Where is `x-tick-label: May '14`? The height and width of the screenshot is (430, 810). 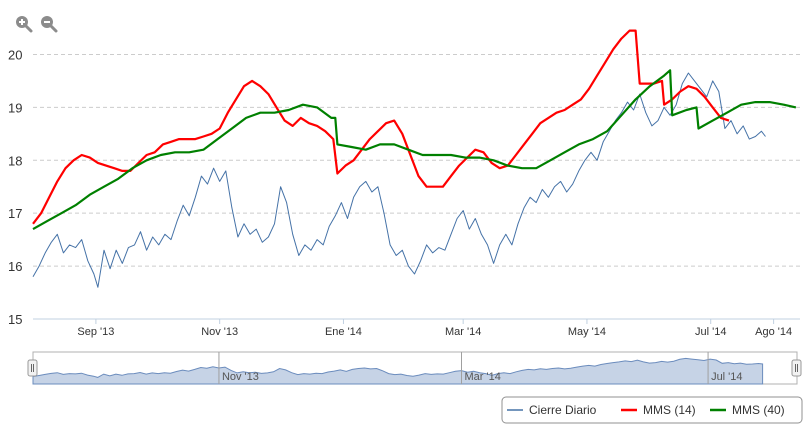
x-tick-label: May '14 is located at coordinates (587, 332).